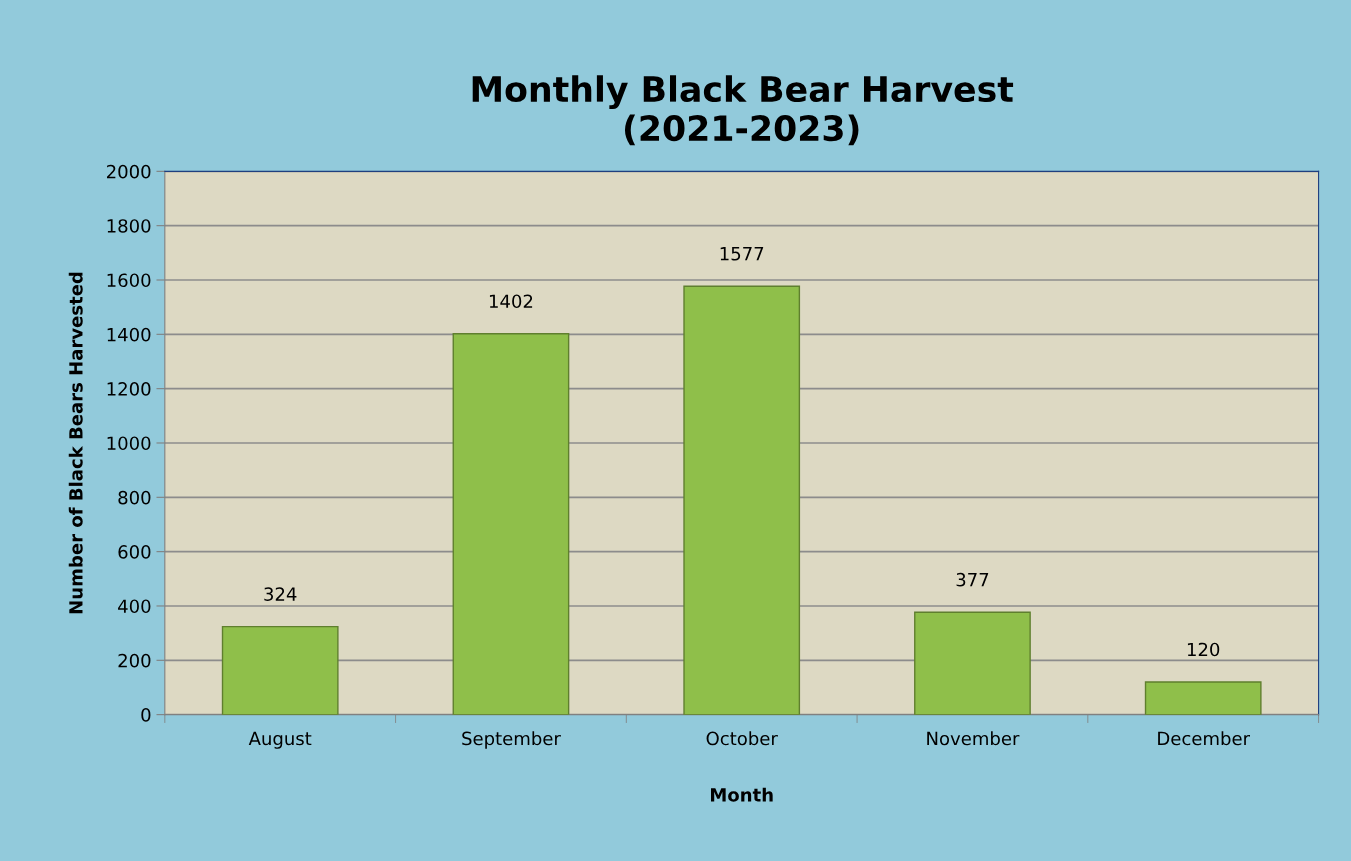  Describe the element at coordinates (280, 594) in the screenshot. I see `data-label: 324` at that location.